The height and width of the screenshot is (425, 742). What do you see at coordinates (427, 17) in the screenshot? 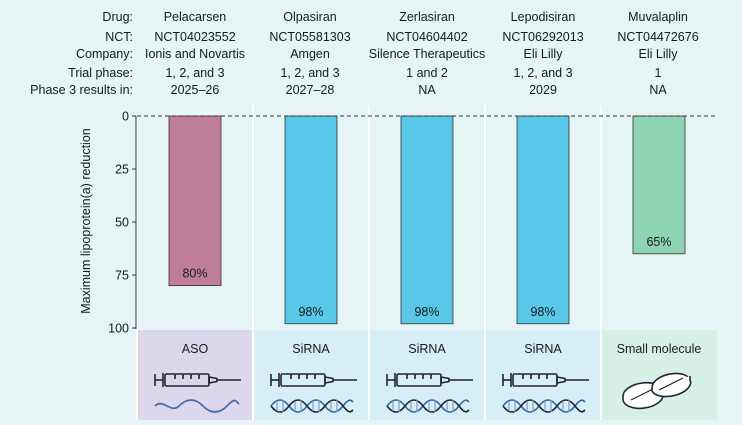
I see `drug-name: Zerlasiran` at bounding box center [427, 17].